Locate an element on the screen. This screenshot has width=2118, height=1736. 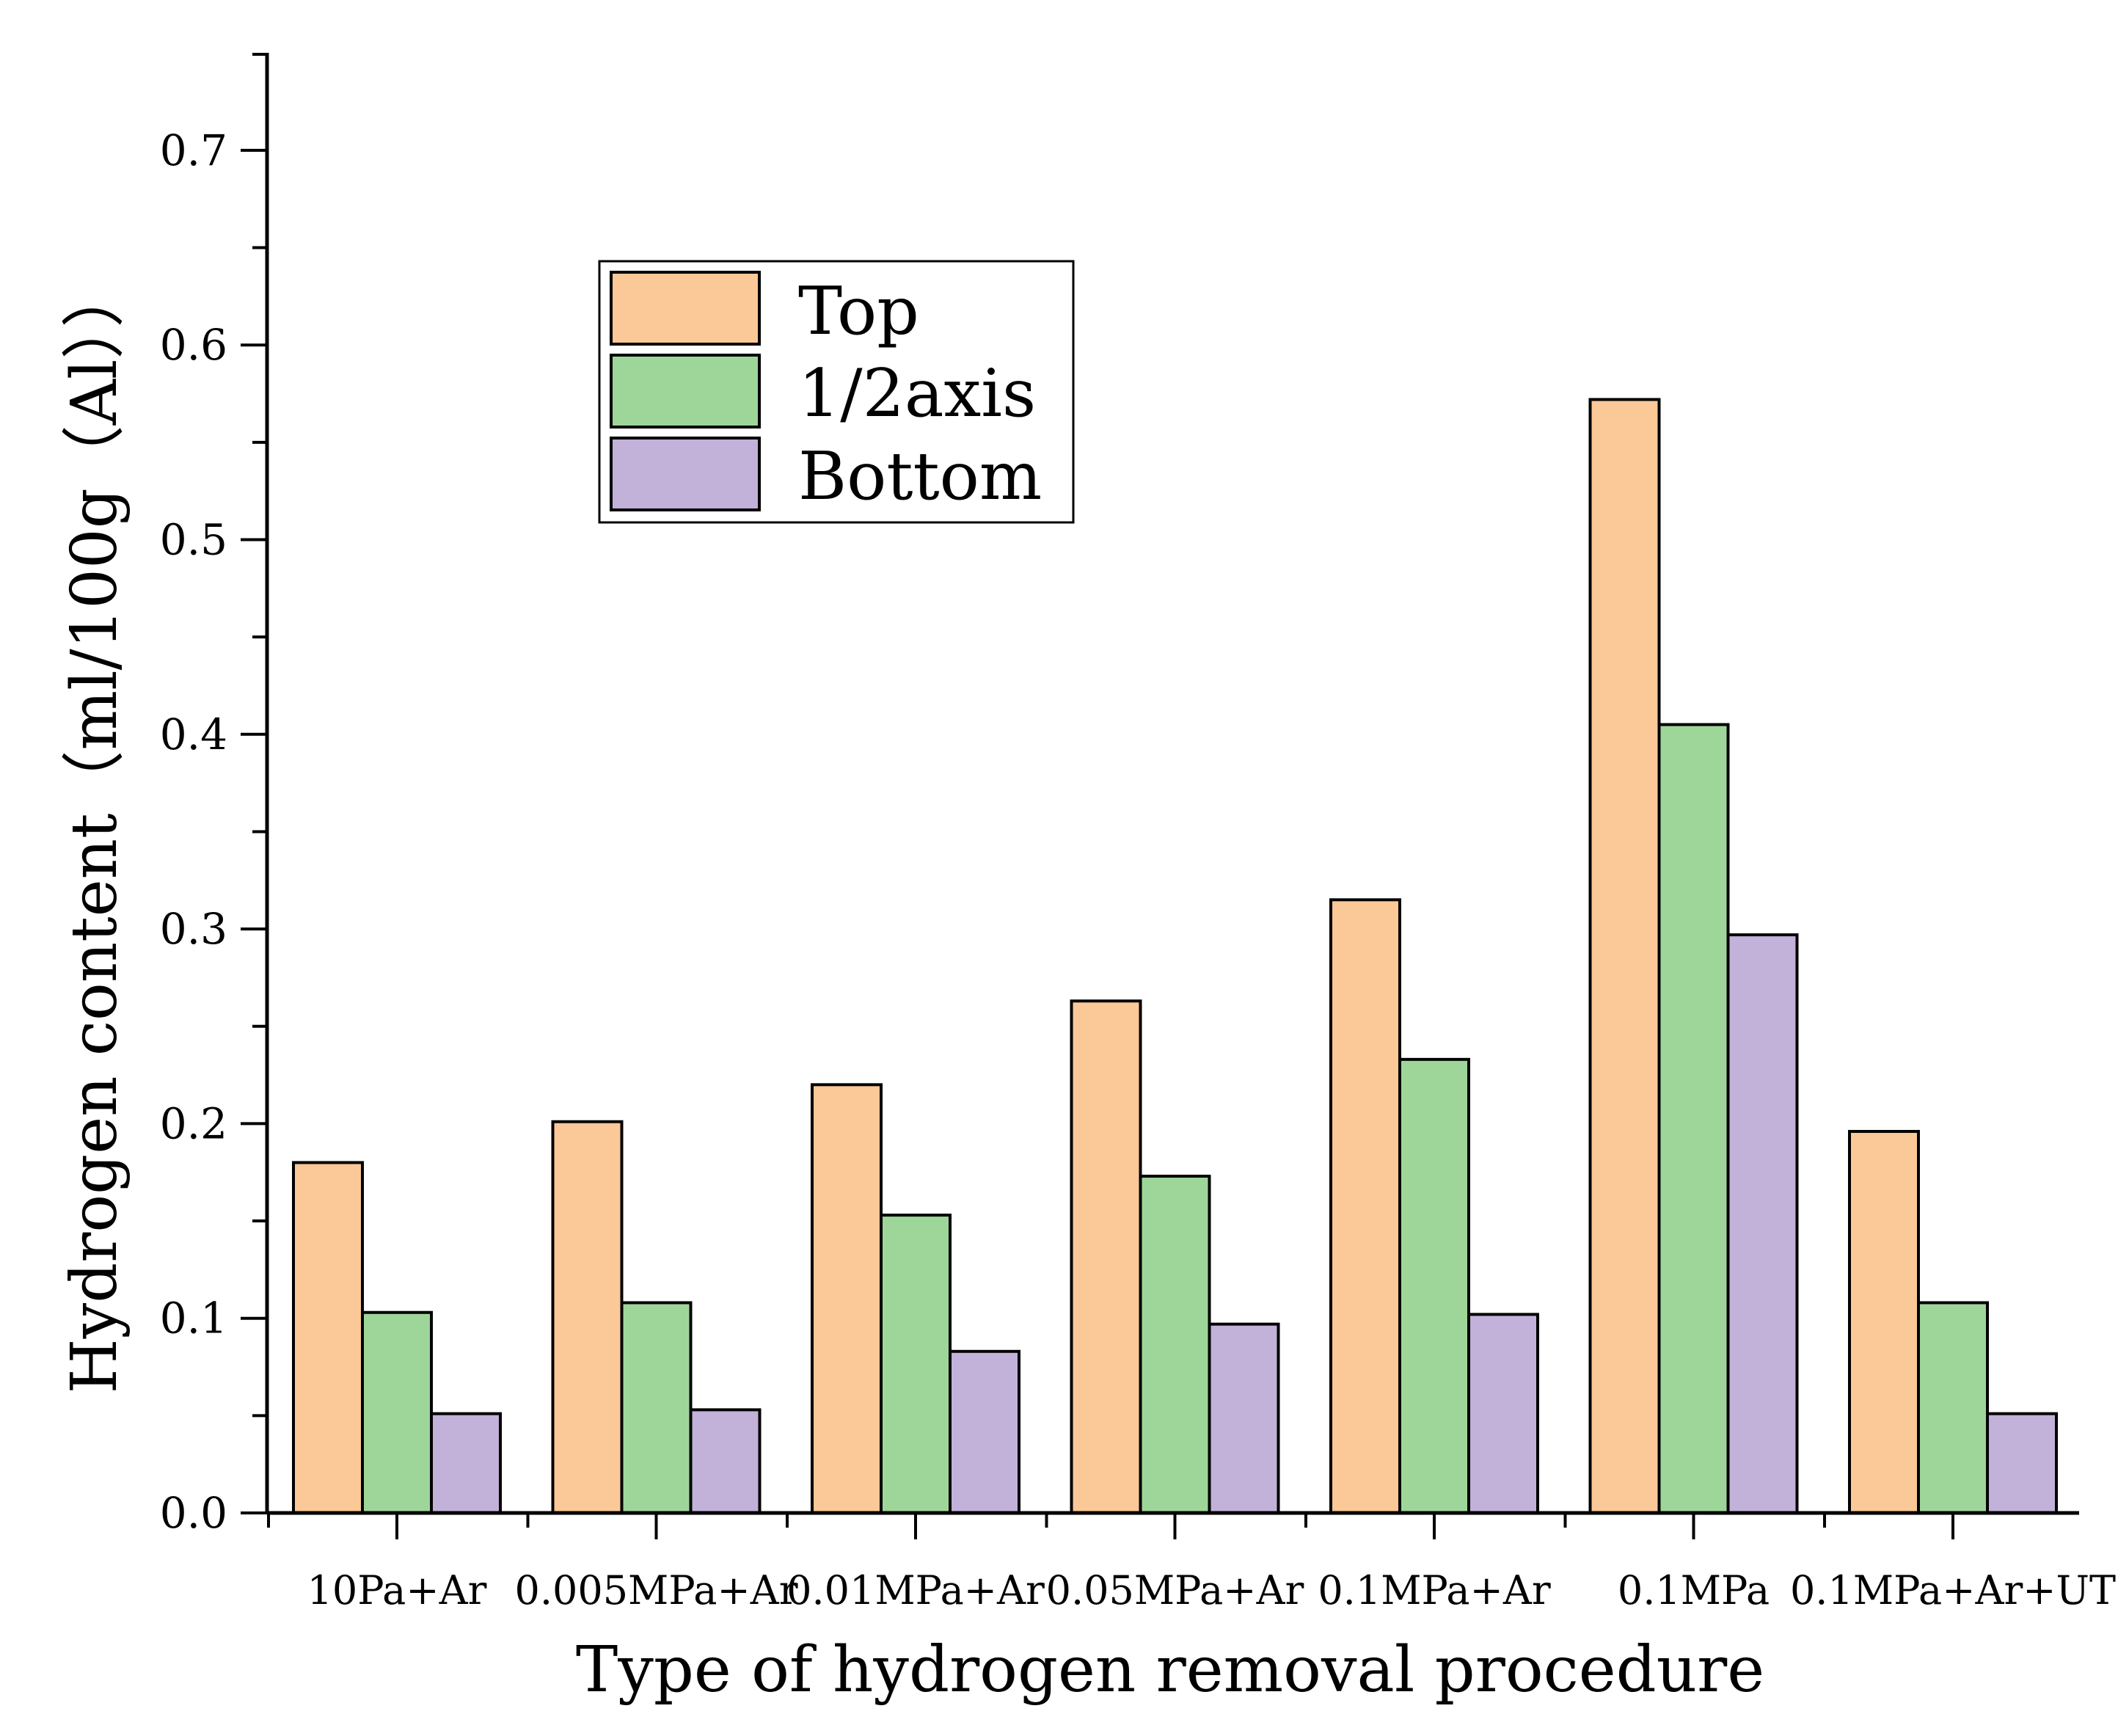
y-axis-title: Hydrogen content（ml/100g（Al）） is located at coordinates (94, 829).